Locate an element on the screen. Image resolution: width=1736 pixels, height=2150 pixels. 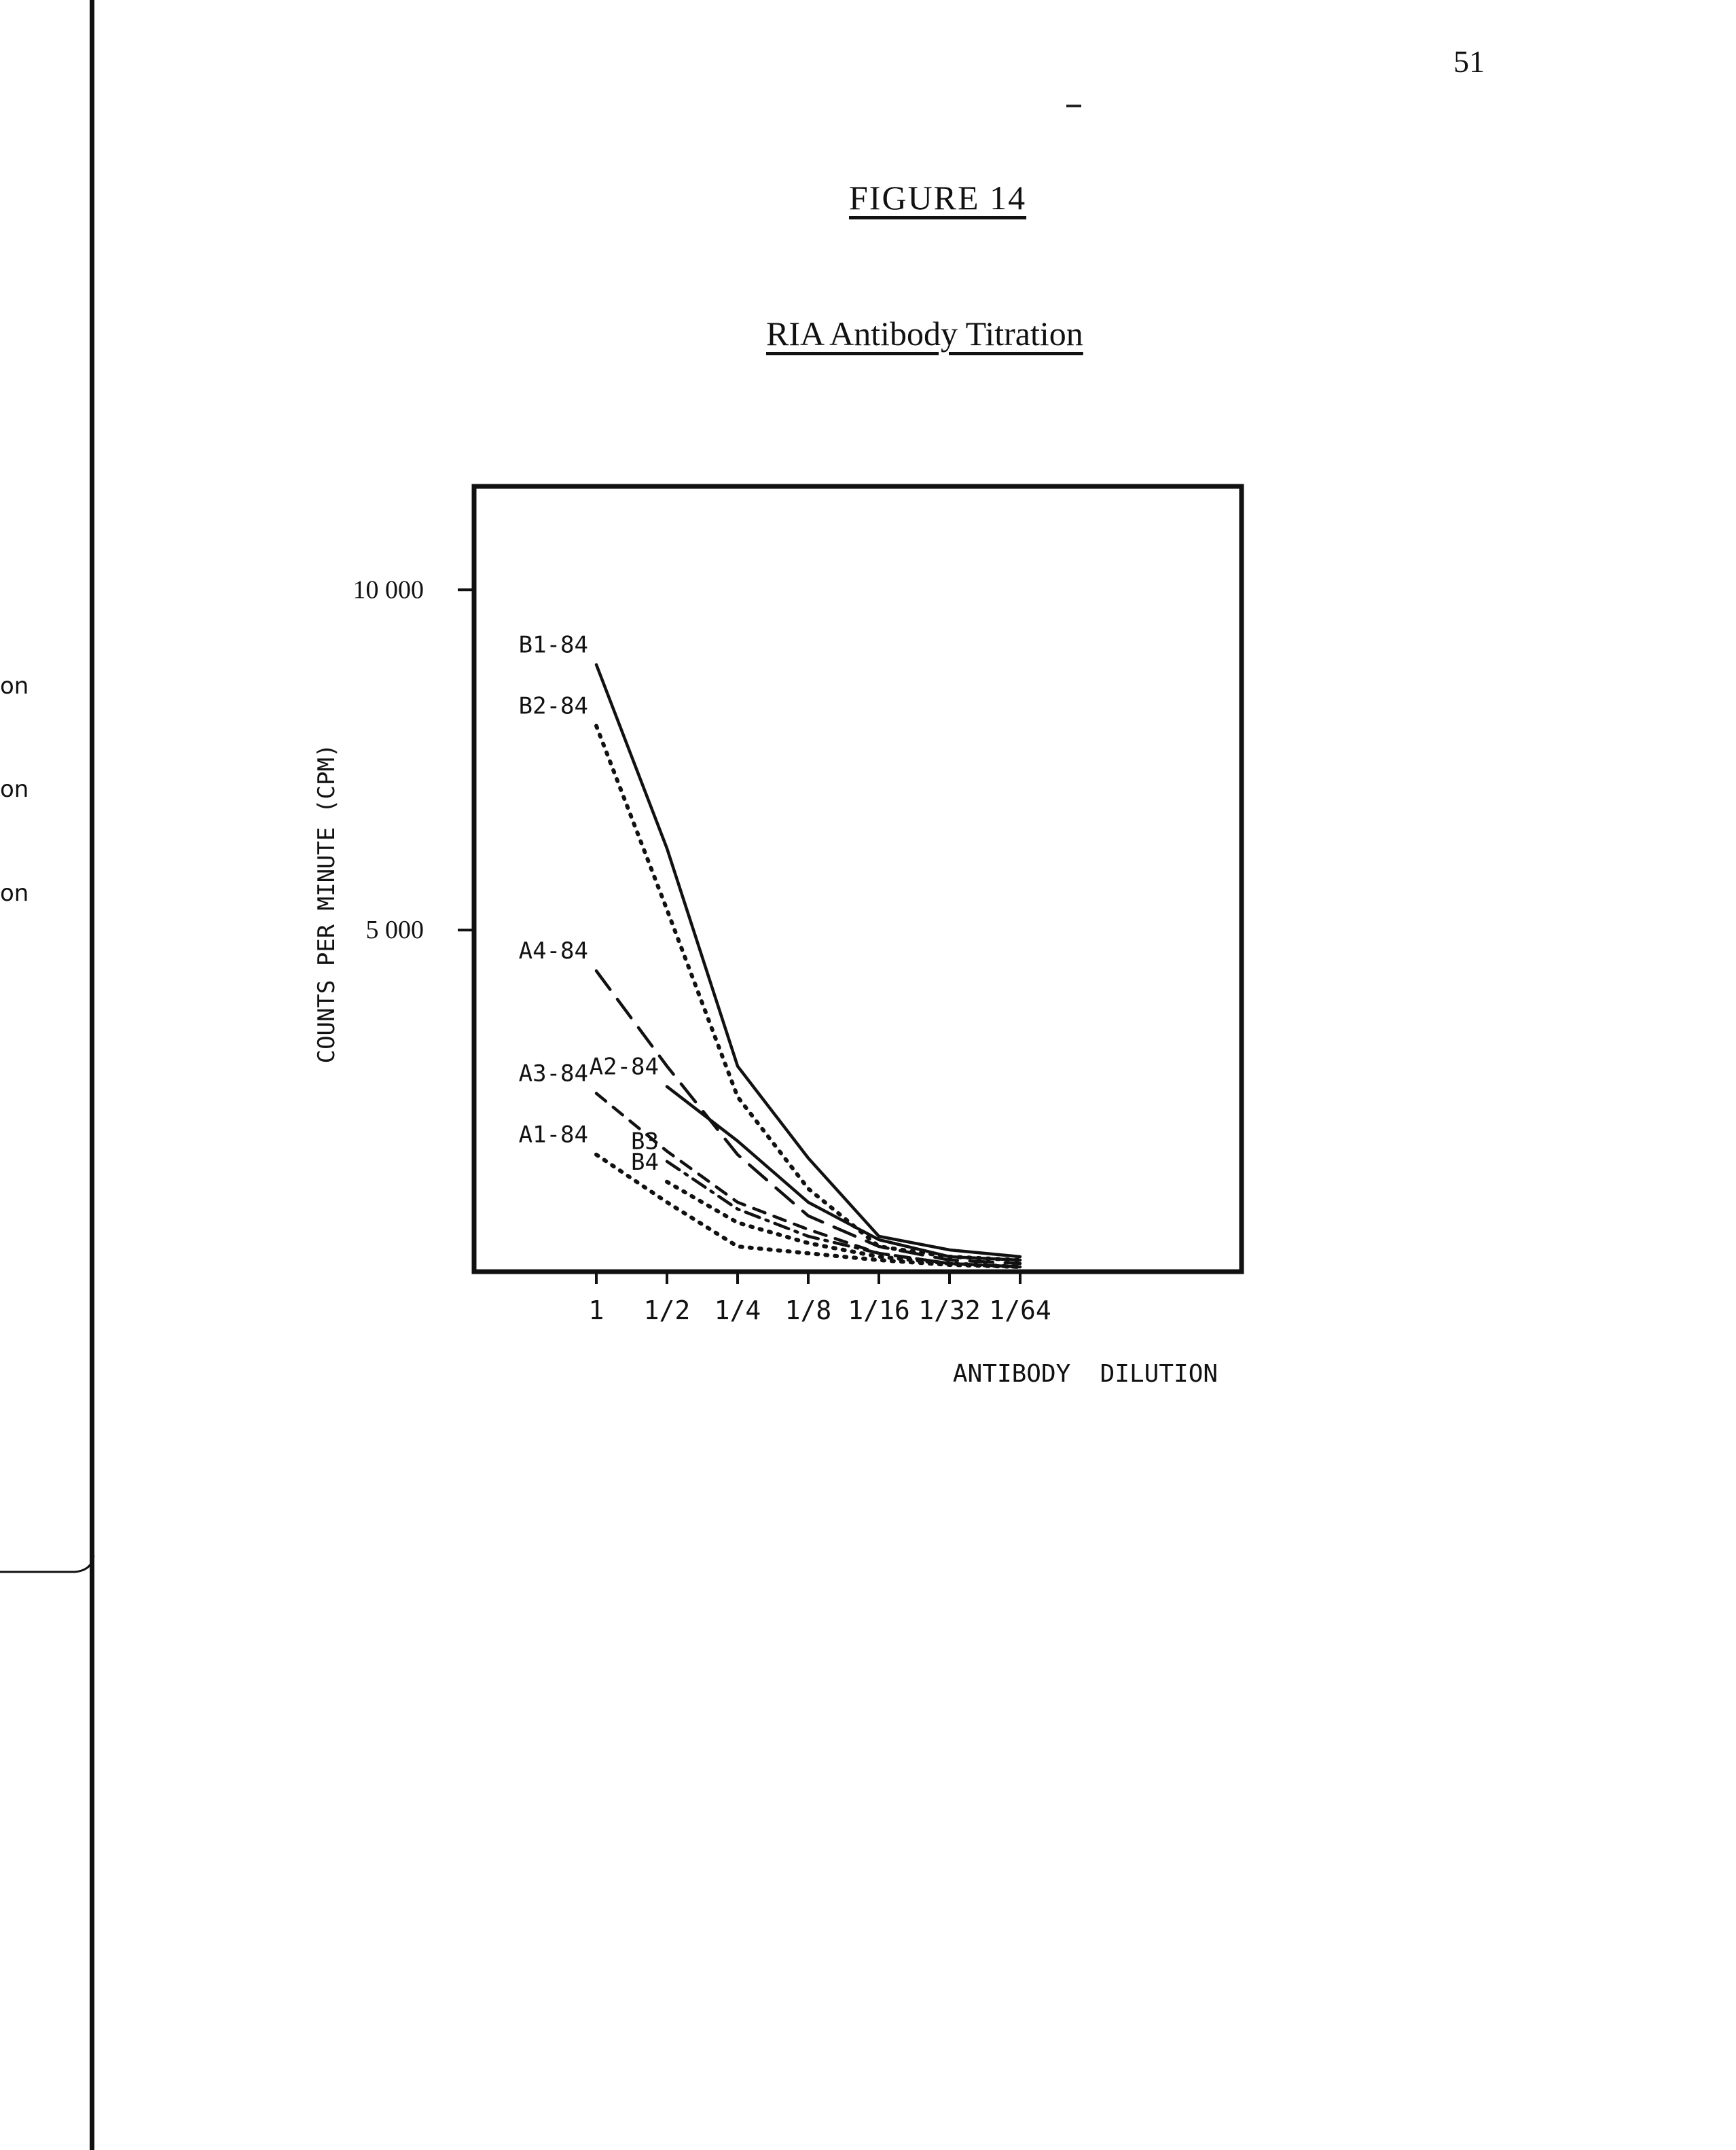
binding-edge-curve is located at coordinates (47, 1564).